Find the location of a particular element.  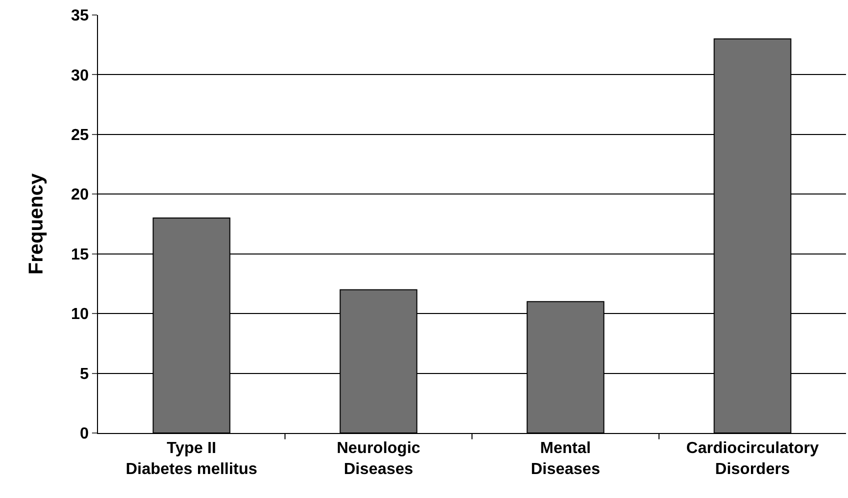

y-tick-label: 5 is located at coordinates (84, 374).